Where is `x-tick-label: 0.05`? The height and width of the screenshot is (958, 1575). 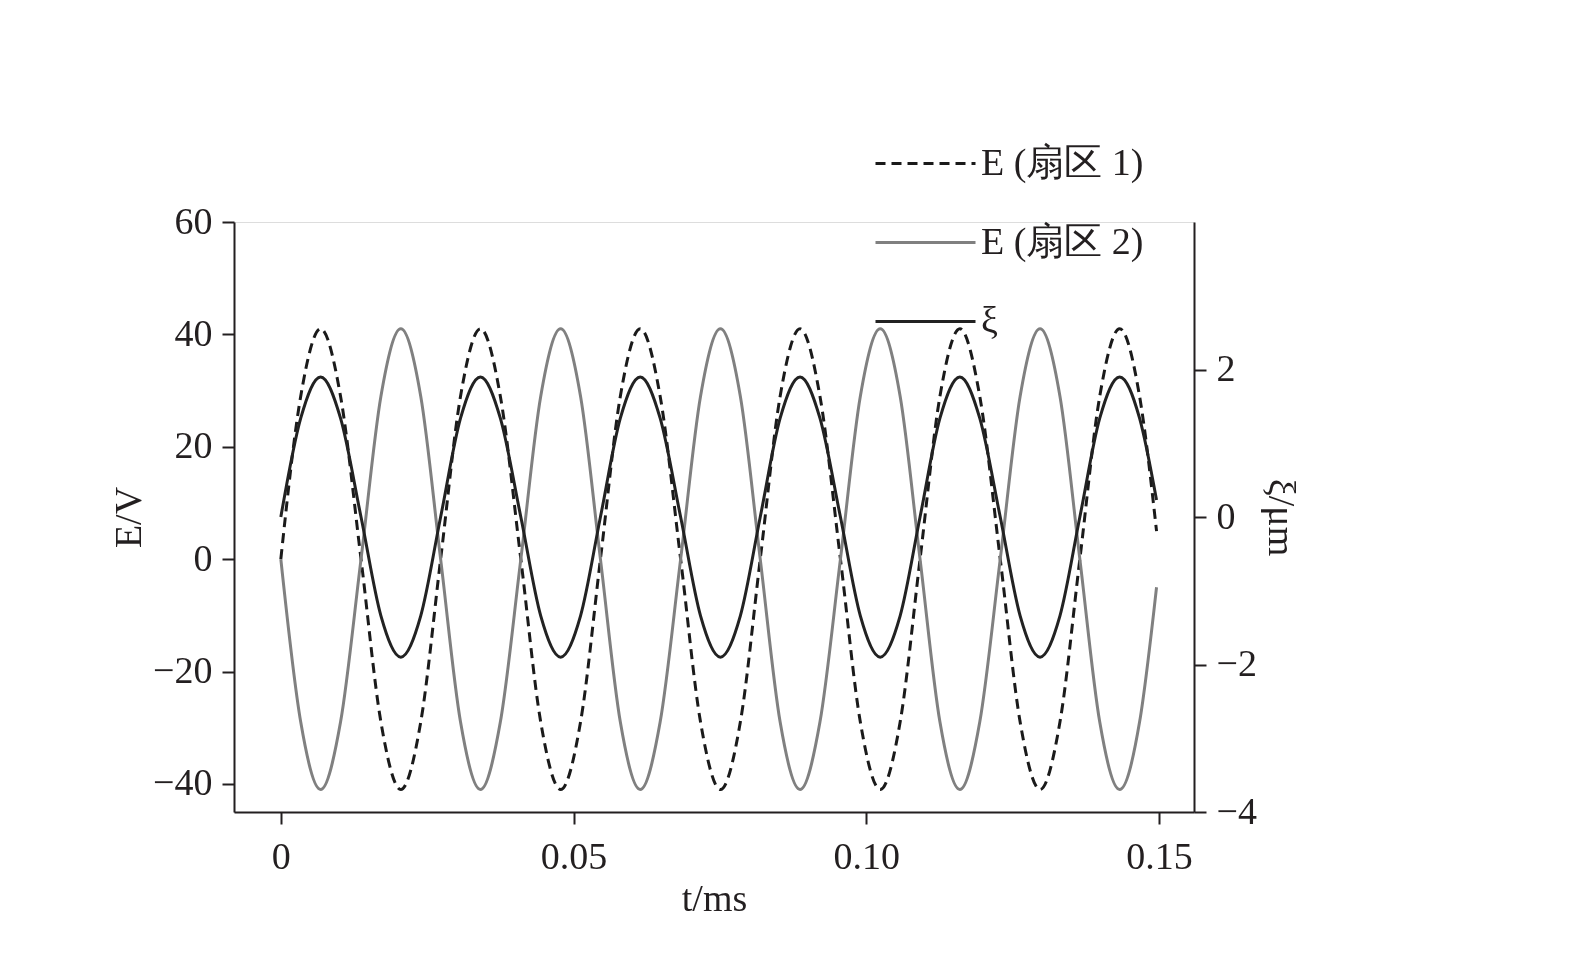
x-tick-label: 0.05 is located at coordinates (574, 855).